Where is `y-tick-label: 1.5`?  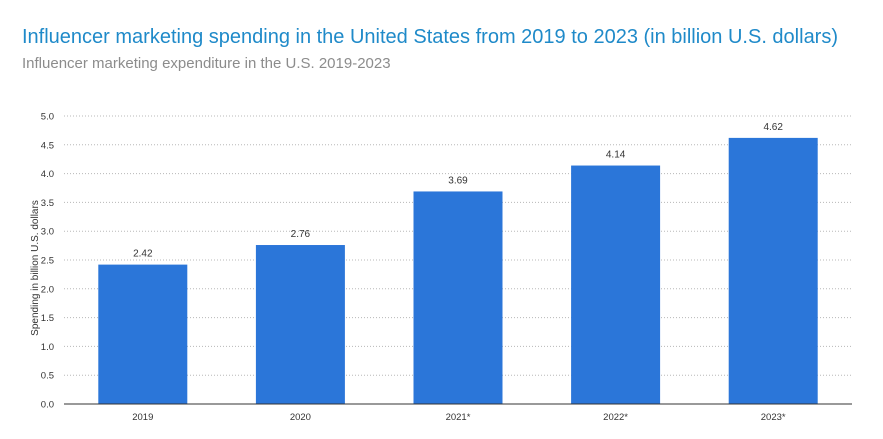
y-tick-label: 1.5 is located at coordinates (47, 318).